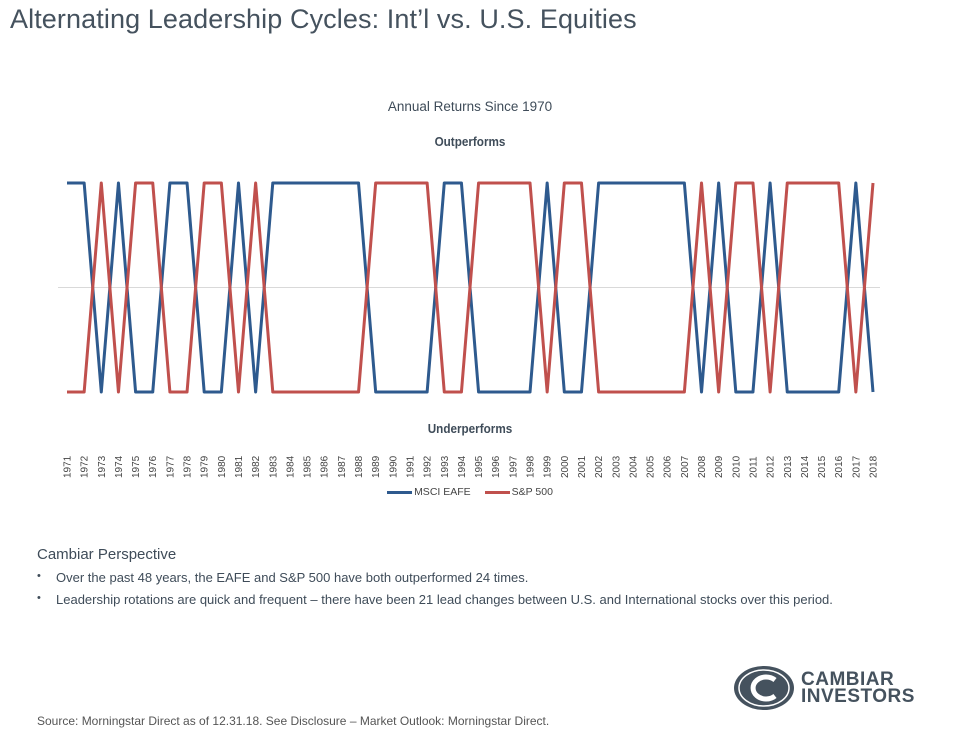 The width and height of the screenshot is (964, 742). What do you see at coordinates (822, 466) in the screenshot?
I see `x-tick-label: 2015` at bounding box center [822, 466].